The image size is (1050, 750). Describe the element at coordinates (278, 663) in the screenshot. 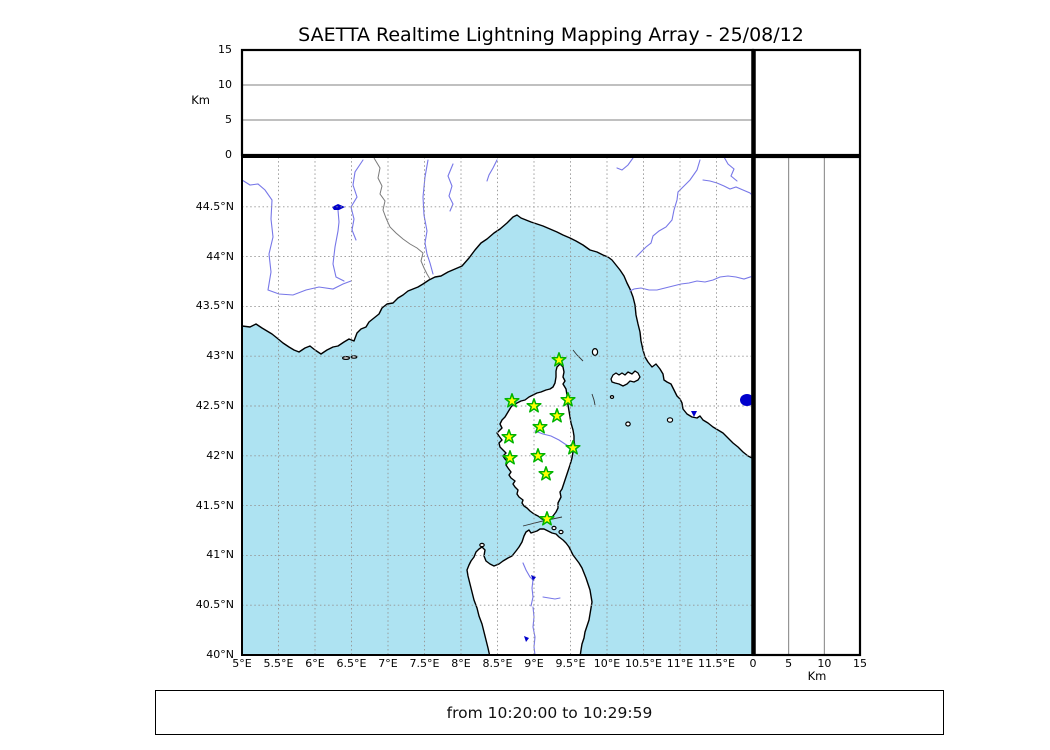

I see `lon-tick-label: 5.5°E` at that location.